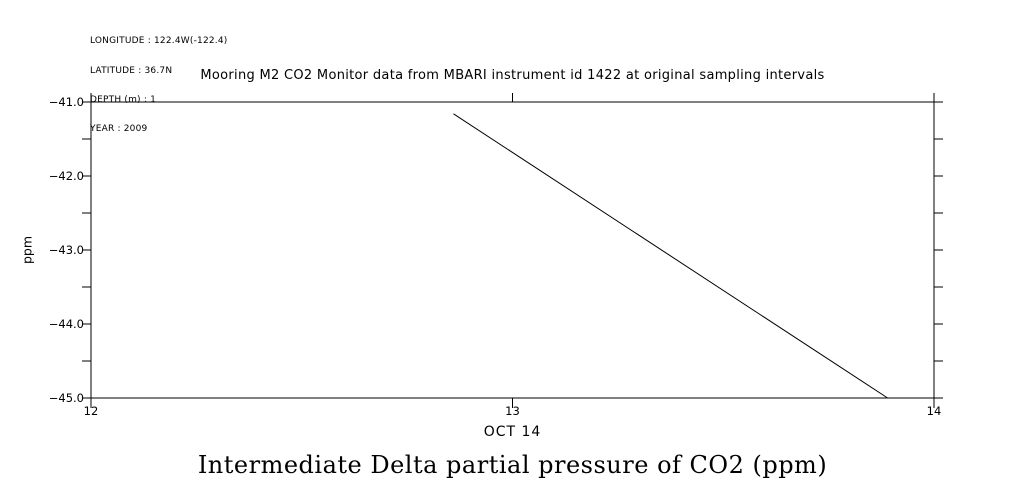 The width and height of the screenshot is (1009, 504). Describe the element at coordinates (27, 250) in the screenshot. I see `y-axis-label: ppm` at that location.